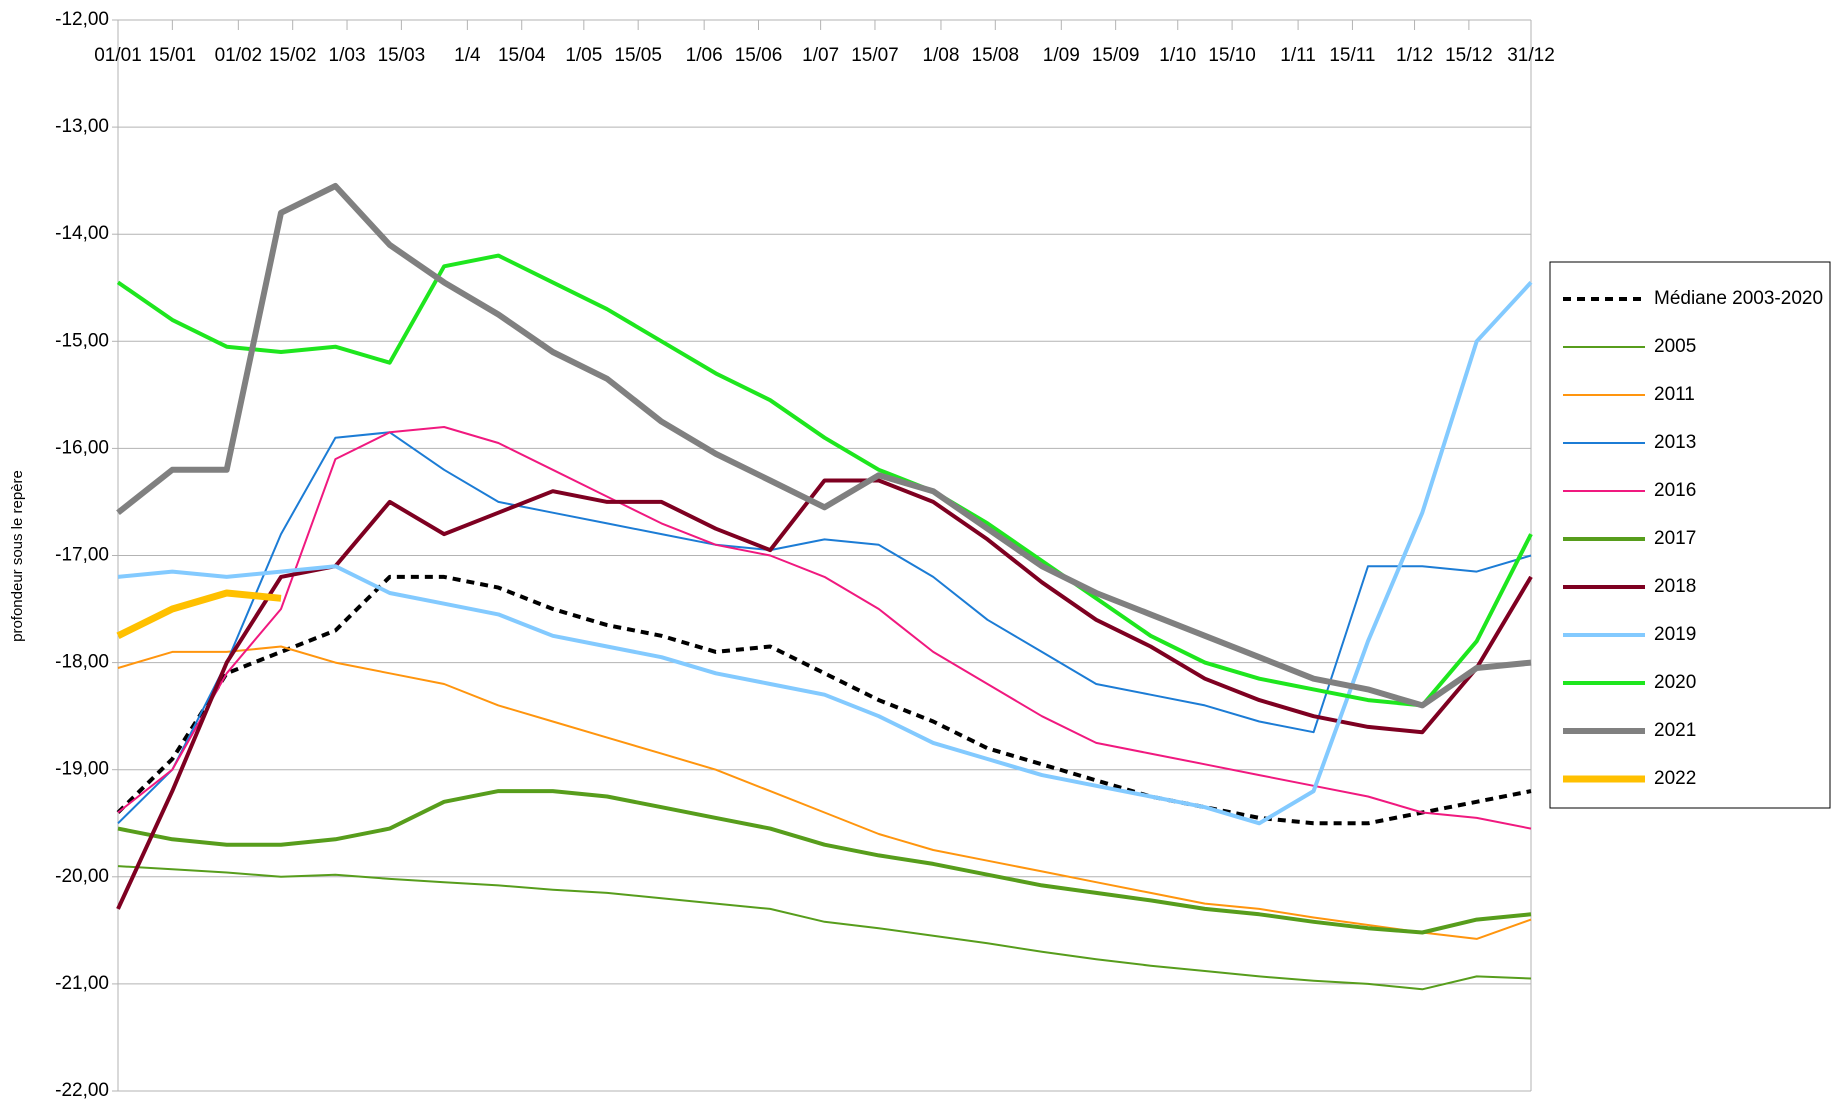 The image size is (1832, 1107). What do you see at coordinates (402, 55) in the screenshot?
I see `x-tick-label: 15/03` at bounding box center [402, 55].